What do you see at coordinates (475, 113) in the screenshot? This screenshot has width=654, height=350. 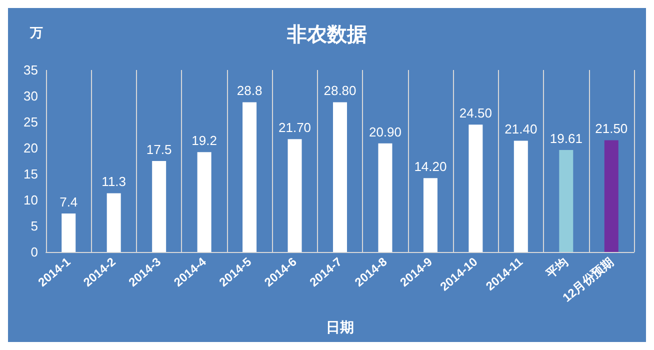 I see `data-label: 24.50` at bounding box center [475, 113].